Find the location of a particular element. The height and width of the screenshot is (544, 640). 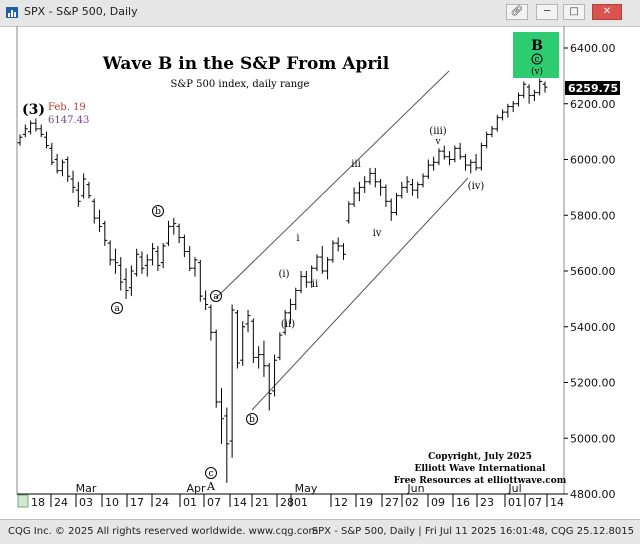

x-tick-label: 01 is located at coordinates (190, 502).